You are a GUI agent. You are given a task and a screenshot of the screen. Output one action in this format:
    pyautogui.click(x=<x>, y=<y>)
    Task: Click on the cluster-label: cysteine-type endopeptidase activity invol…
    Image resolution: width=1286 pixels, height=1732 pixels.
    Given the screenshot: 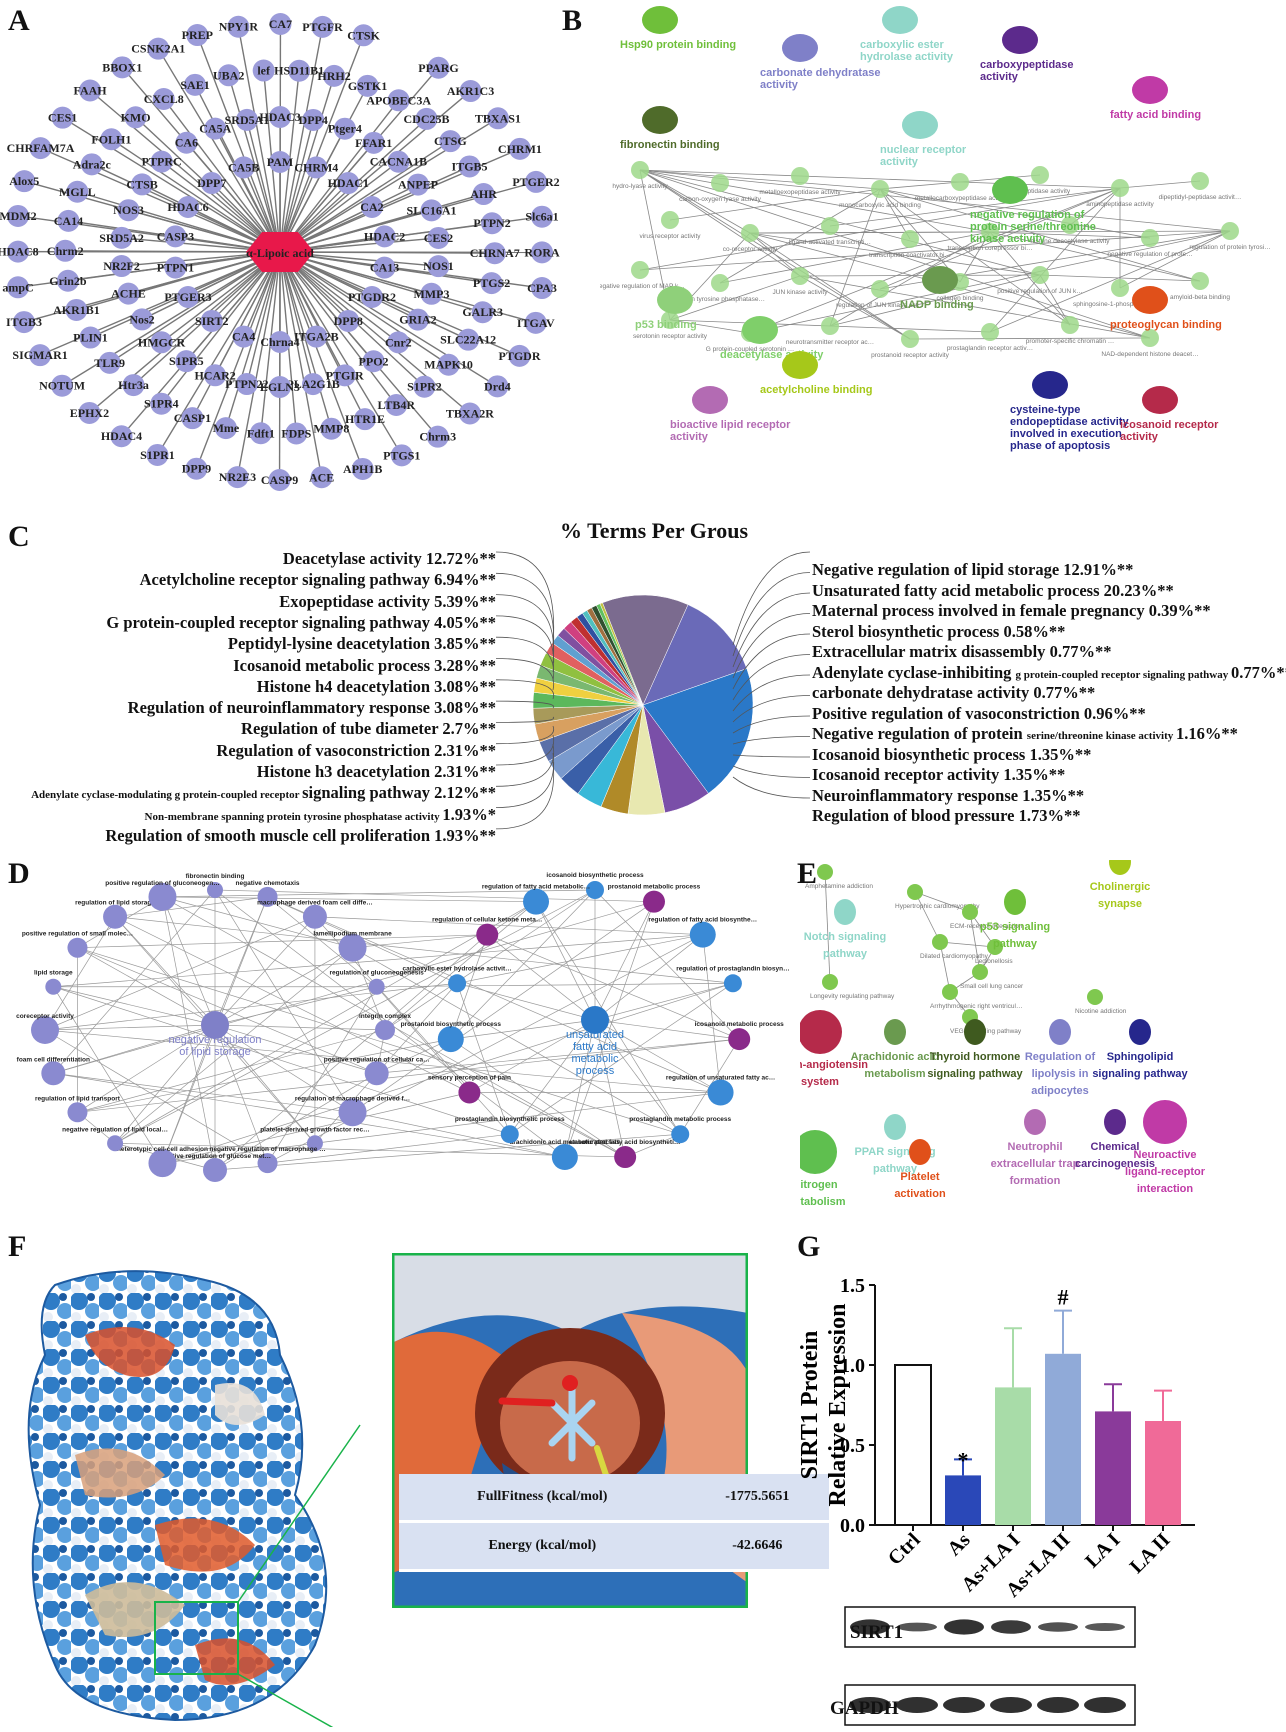 What is the action you would take?
    pyautogui.click(x=1069, y=428)
    